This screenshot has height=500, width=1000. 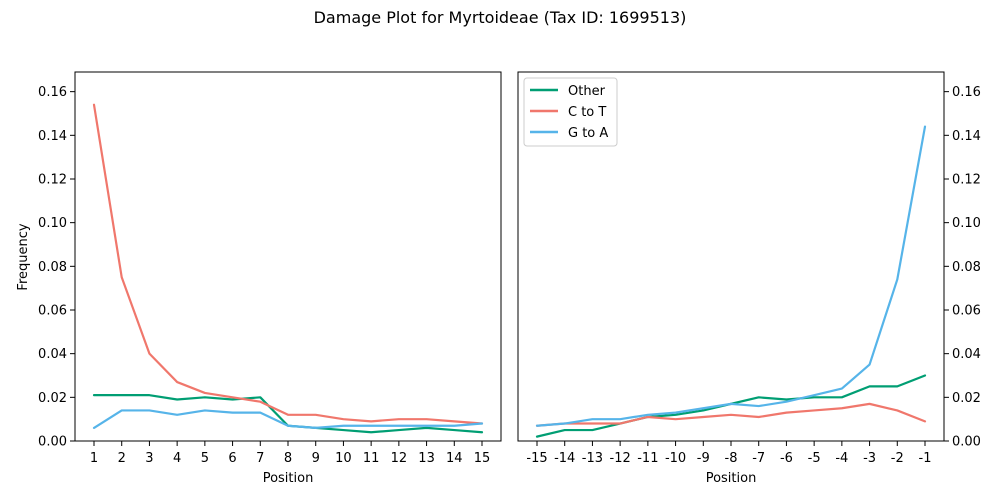 I want to click on x-axis-label-right: Position, so click(x=731, y=478).